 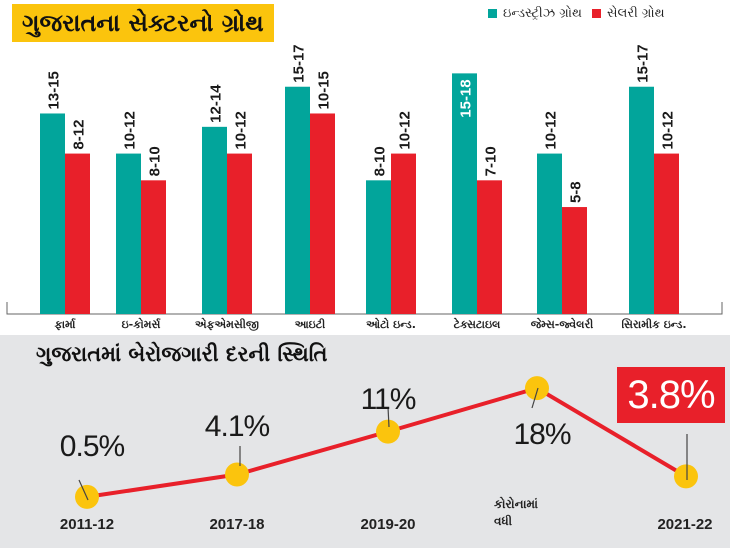 What do you see at coordinates (216, 103) in the screenshot?
I see `industry-bar-label: 12-14` at bounding box center [216, 103].